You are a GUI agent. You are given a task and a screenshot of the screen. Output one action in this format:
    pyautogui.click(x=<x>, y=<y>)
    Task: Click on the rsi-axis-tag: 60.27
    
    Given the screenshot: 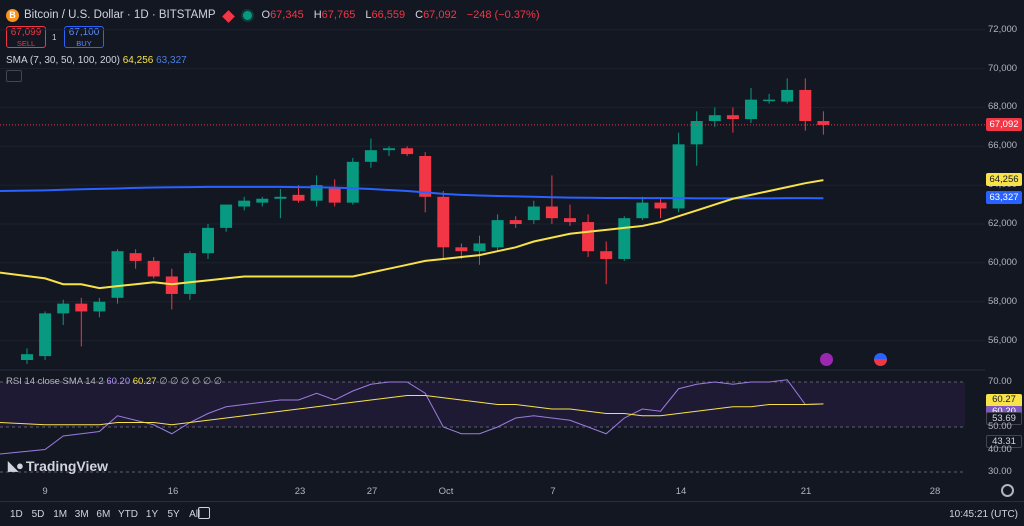 What is the action you would take?
    pyautogui.click(x=1004, y=400)
    